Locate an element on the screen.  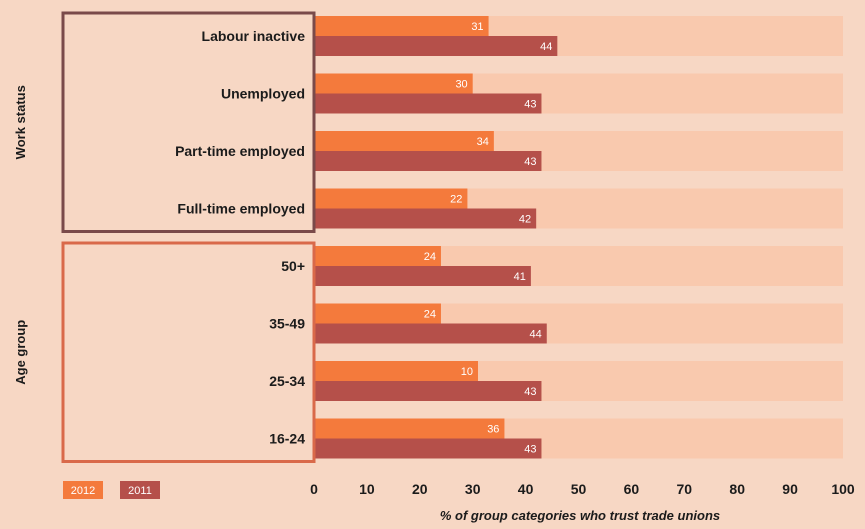
data-label-2011: 41 is located at coordinates (520, 277).